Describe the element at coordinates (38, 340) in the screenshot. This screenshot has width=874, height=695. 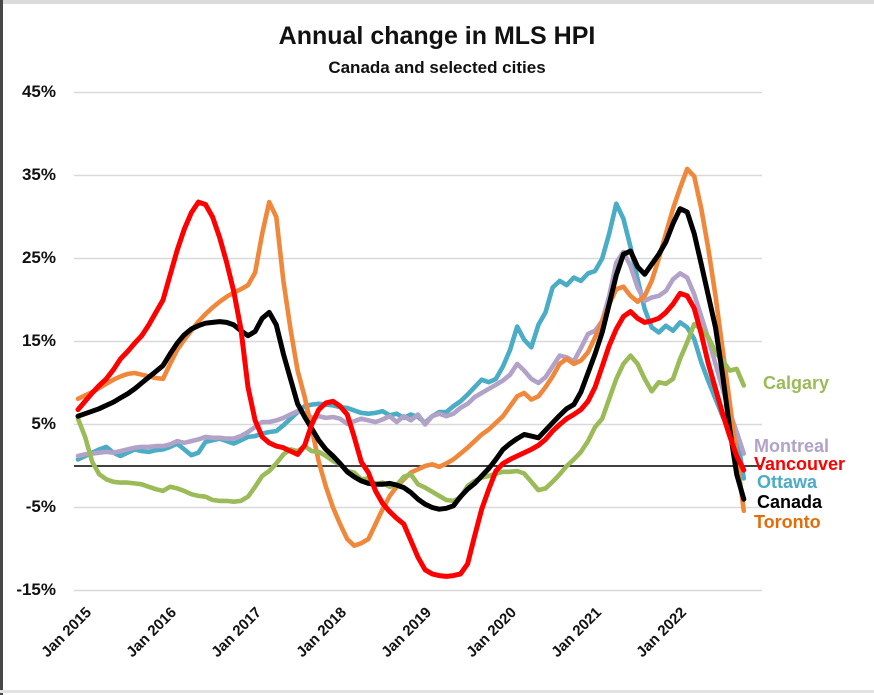
I see `y-tick-label: 15%` at that location.